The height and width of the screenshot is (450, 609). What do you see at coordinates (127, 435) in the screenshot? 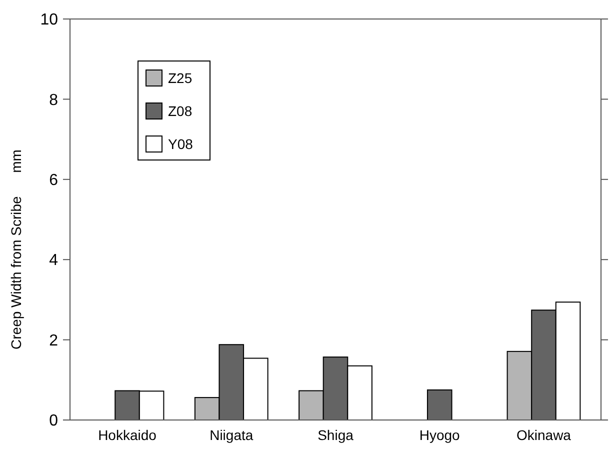
I see `x-tick-label: Hokkaido` at bounding box center [127, 435].